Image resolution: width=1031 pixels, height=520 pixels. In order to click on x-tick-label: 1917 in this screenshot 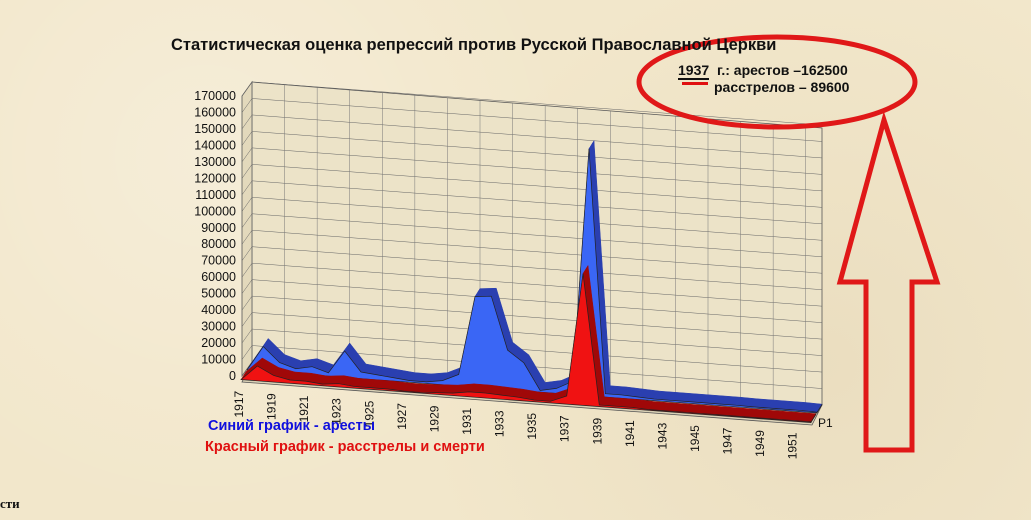, I will do `click(239, 403)`.